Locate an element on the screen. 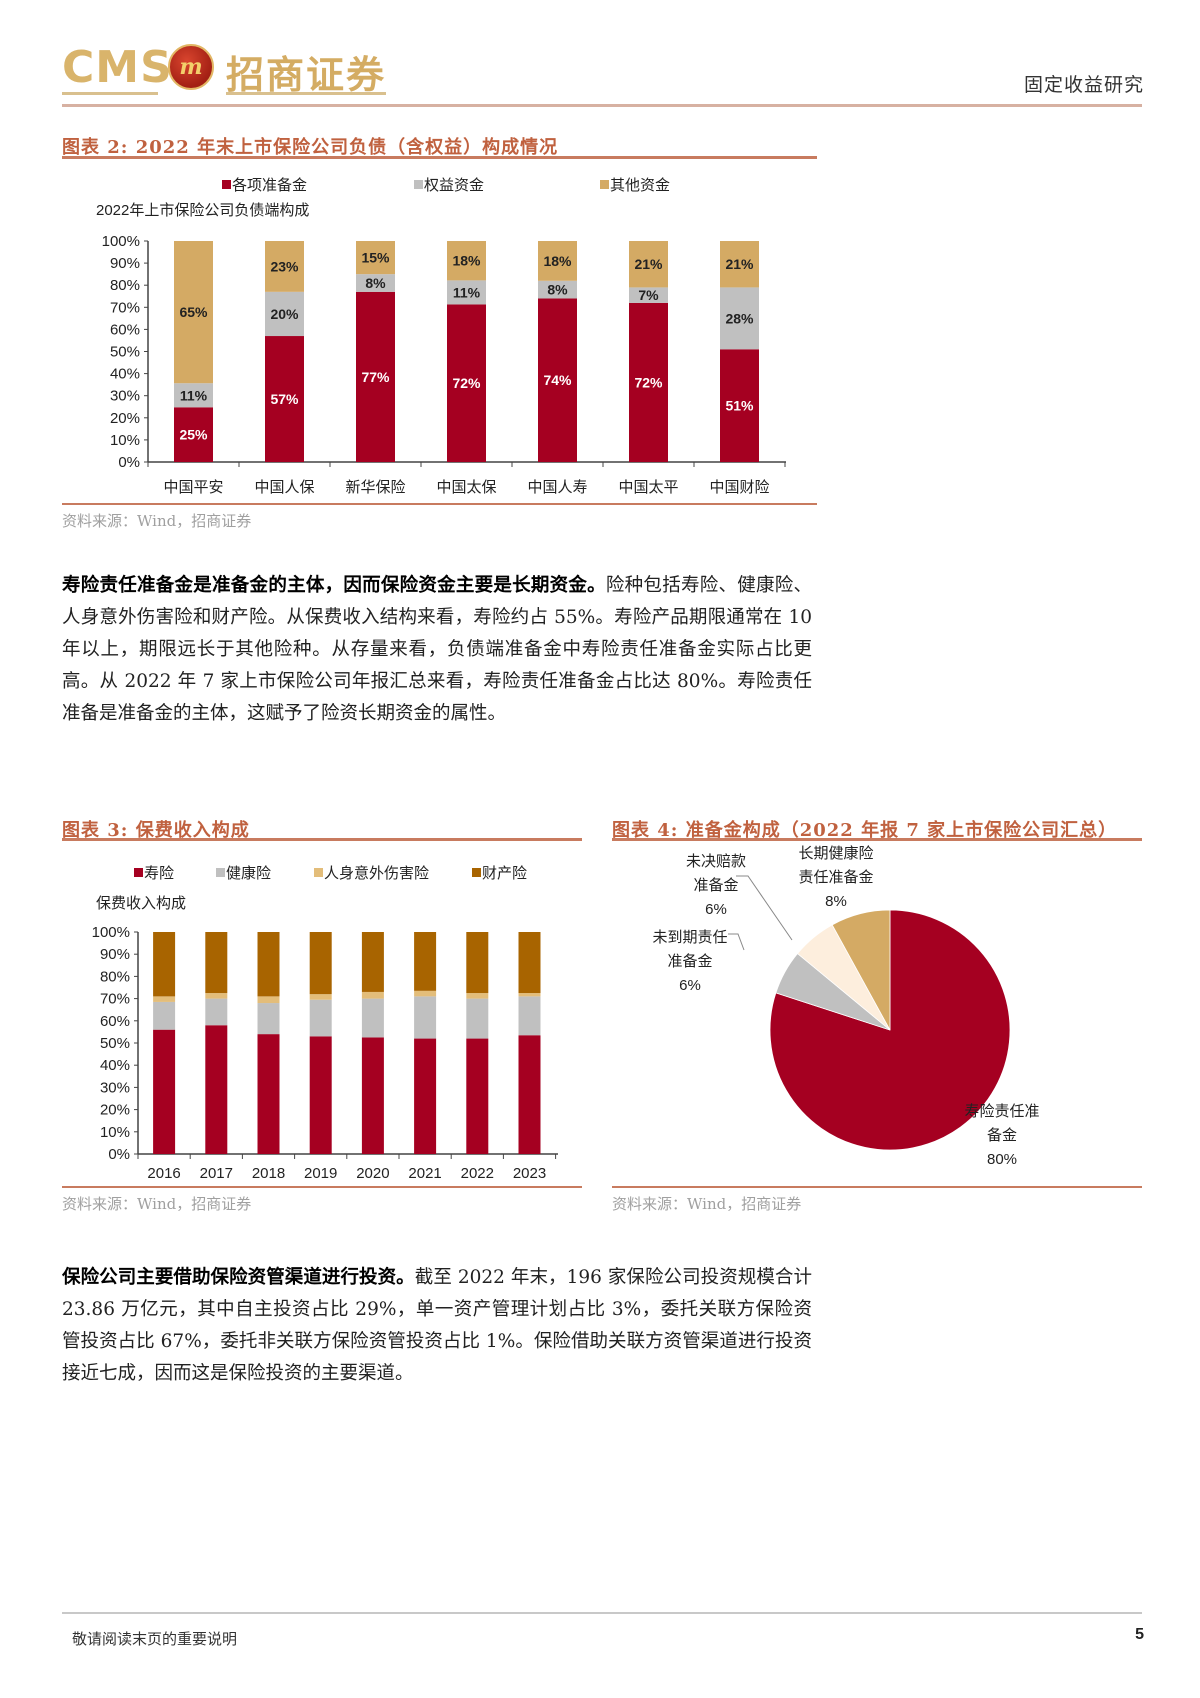 The width and height of the screenshot is (1200, 1698). pie-label-unearned-premium: 未到期责任 is located at coordinates (689, 937).